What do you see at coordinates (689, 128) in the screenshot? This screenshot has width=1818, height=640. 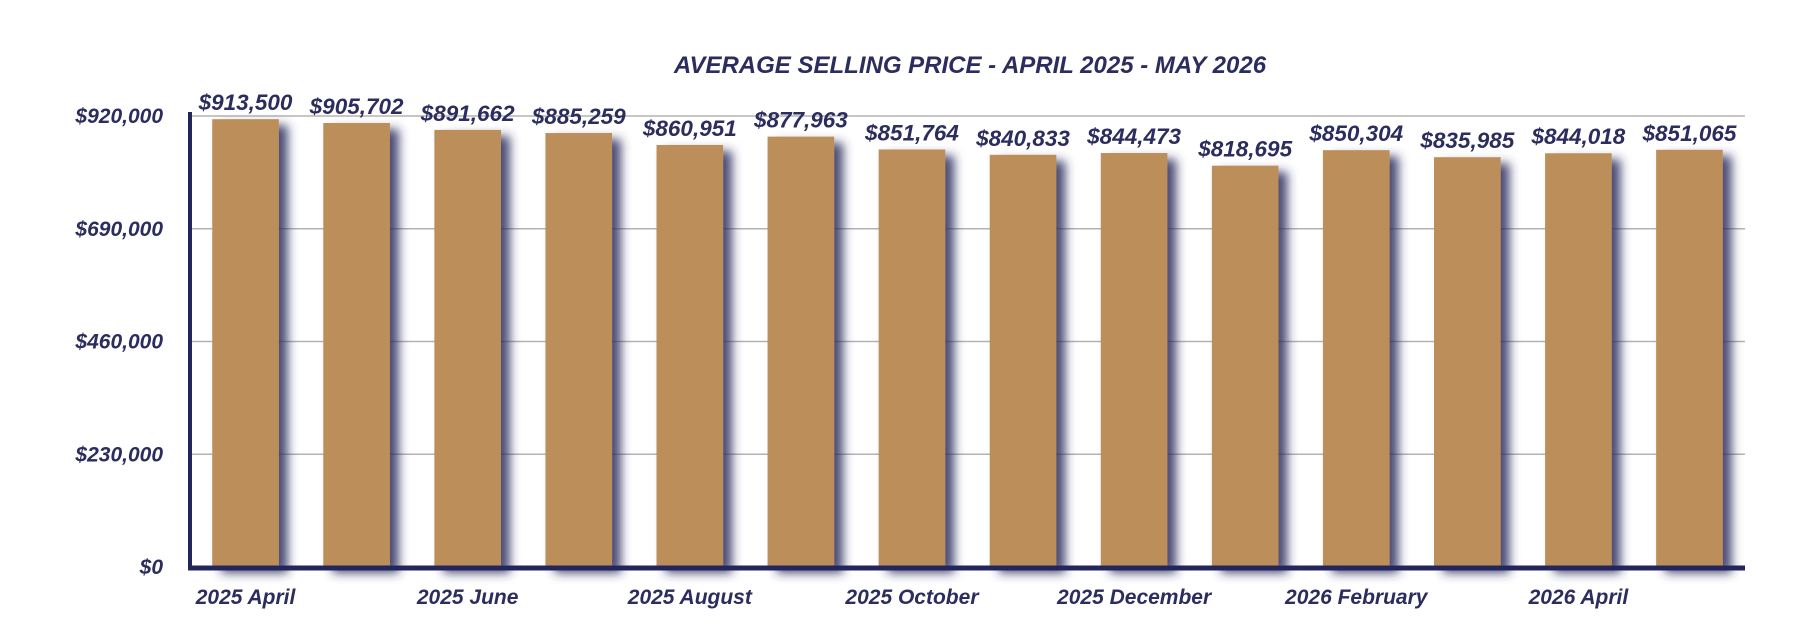 I see `data-label: $860,951` at bounding box center [689, 128].